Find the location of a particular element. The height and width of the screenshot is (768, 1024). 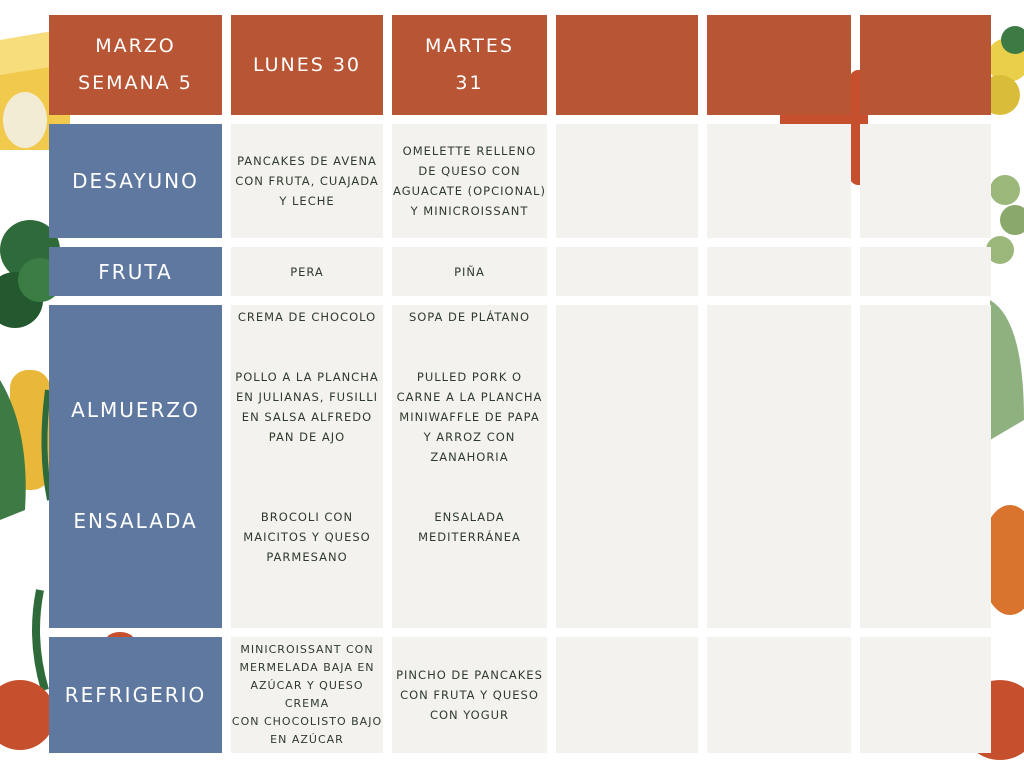

grapes-illustration is located at coordinates (1005, 219).